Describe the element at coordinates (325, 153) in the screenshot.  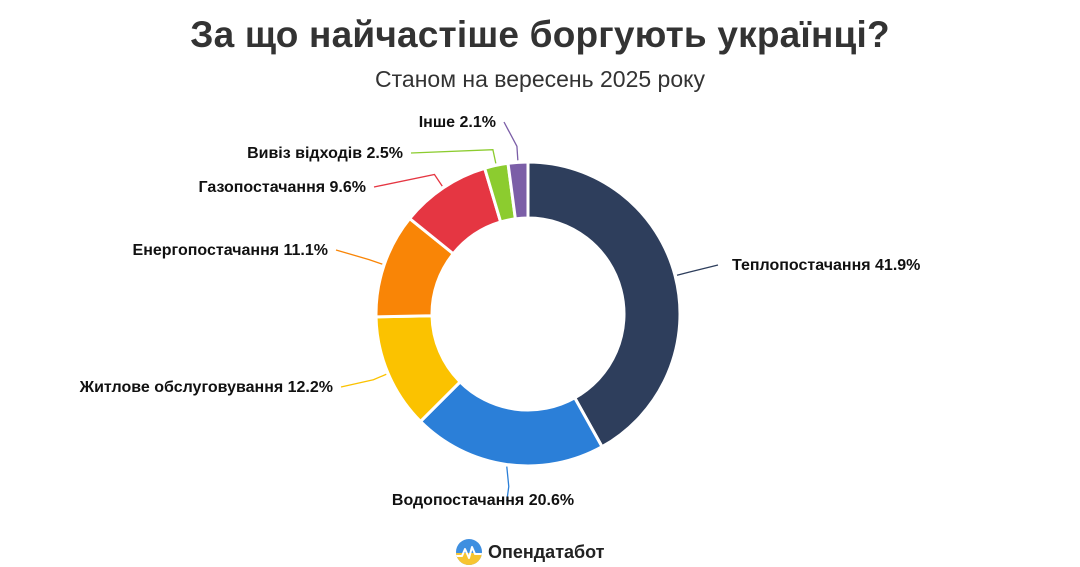
I see `slice-label-6: Вивіз відходів 2.5%` at that location.